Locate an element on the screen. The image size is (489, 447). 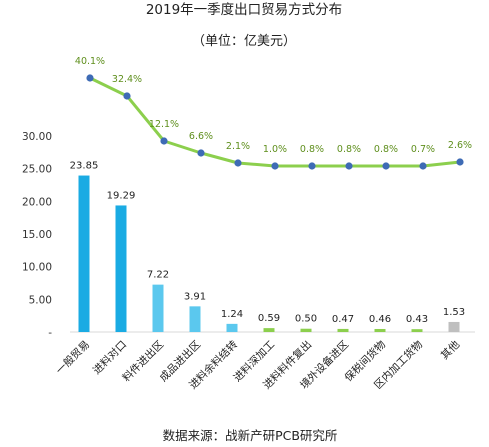
y-tick-label: 10.00 is located at coordinates (37, 268).